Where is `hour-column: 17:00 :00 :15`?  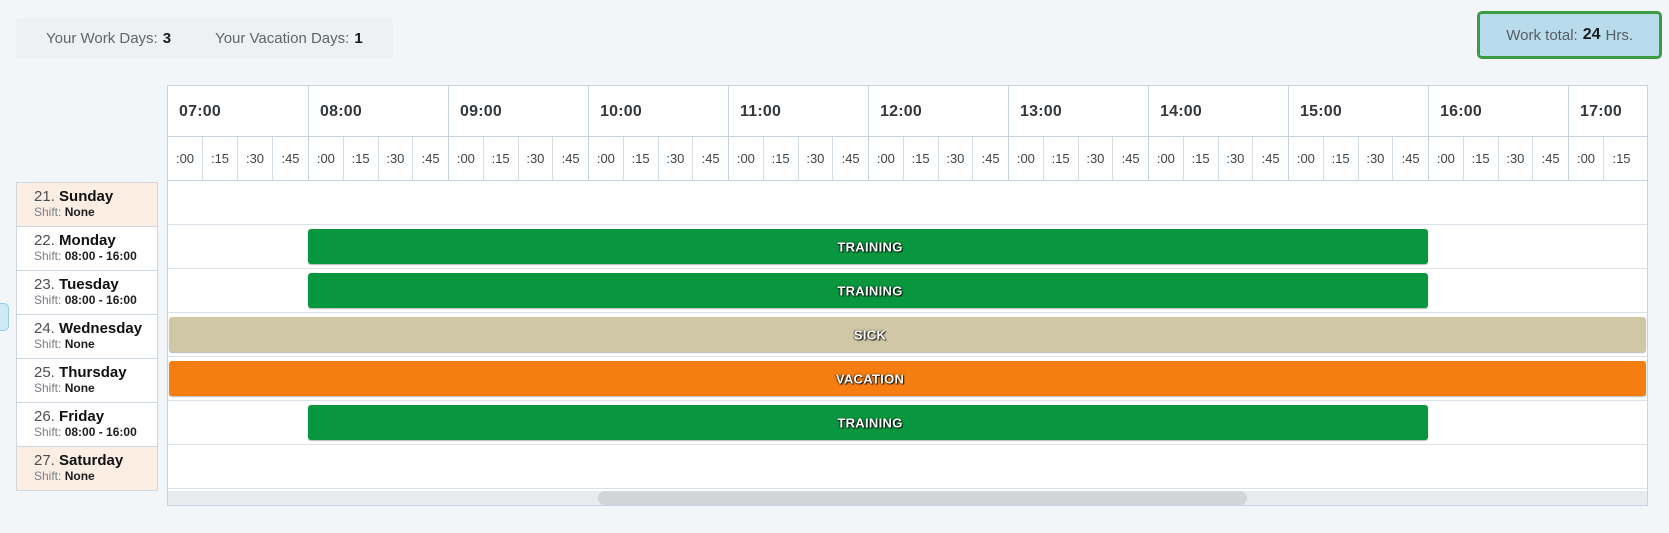
hour-column: 17:00 :00 :15 is located at coordinates (1607, 133).